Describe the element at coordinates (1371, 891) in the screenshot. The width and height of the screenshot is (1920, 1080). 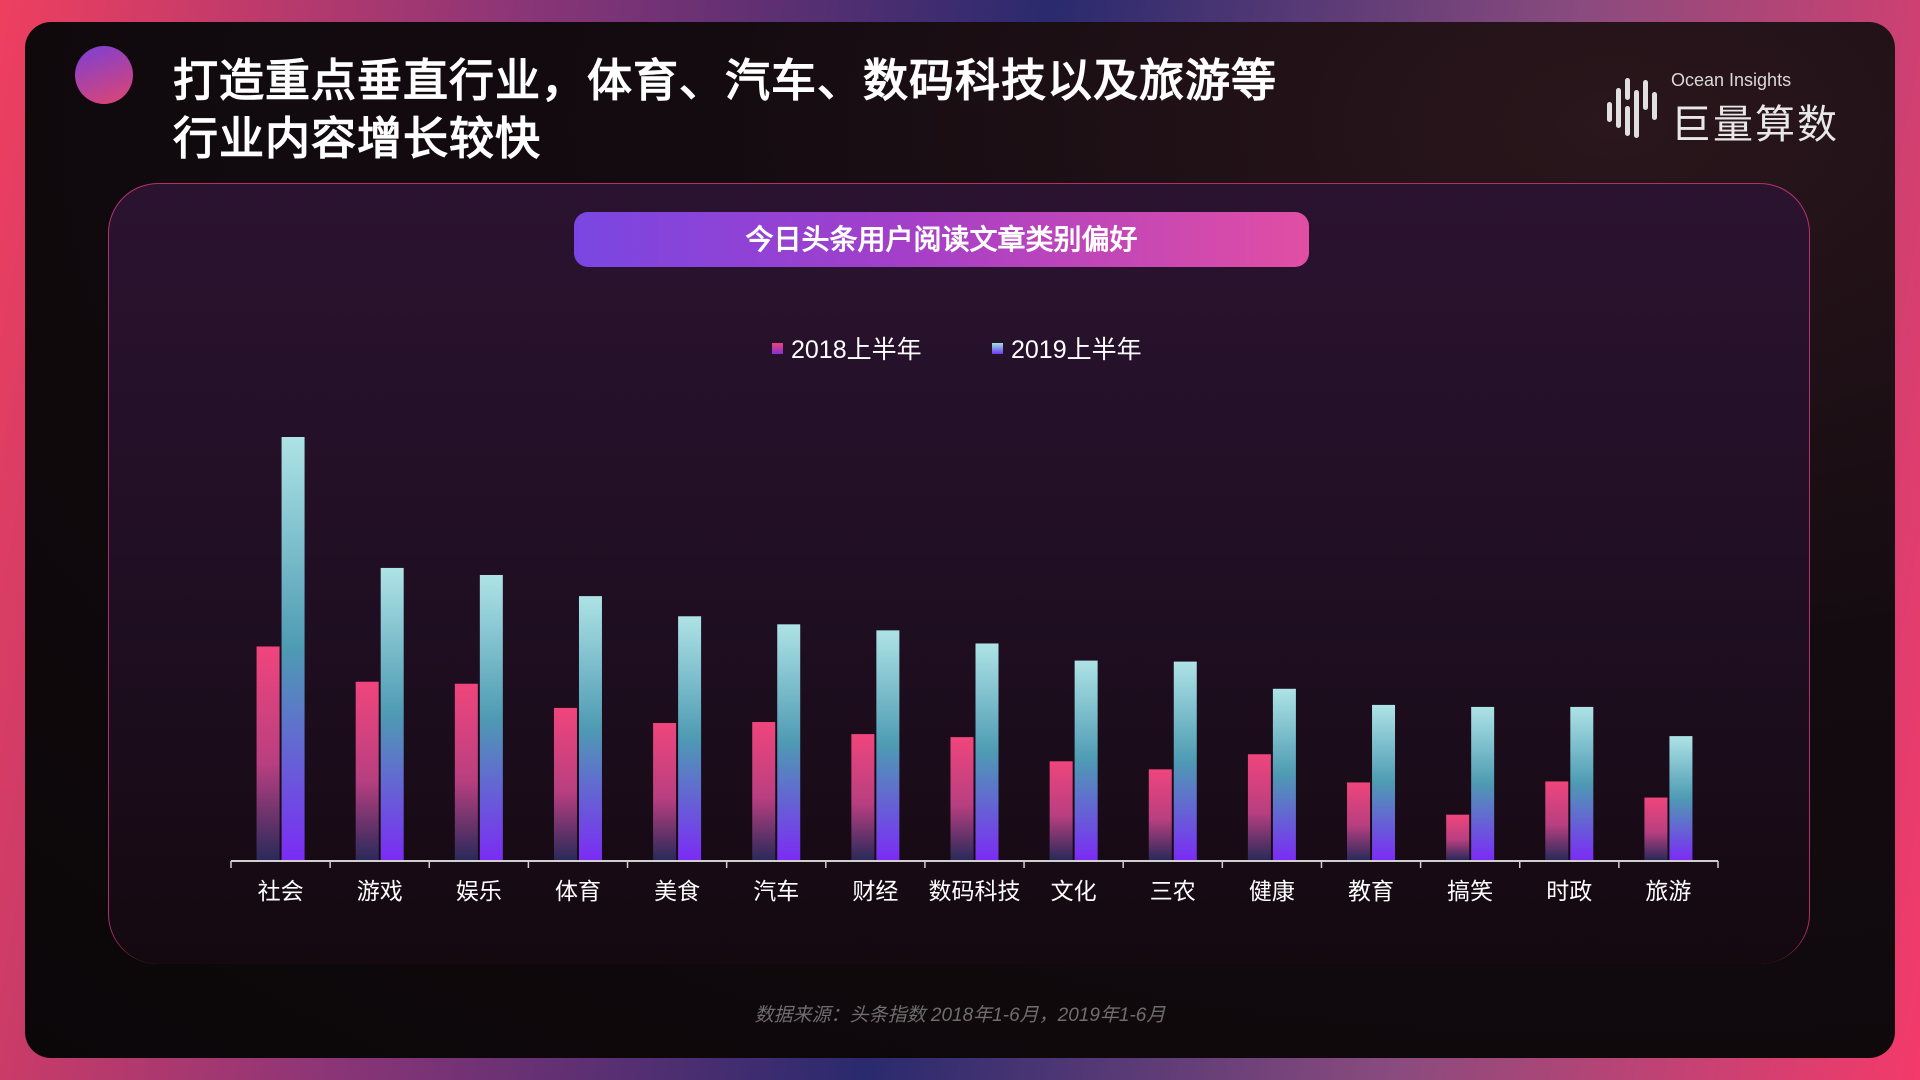
I see `x-tick-label: 教育` at that location.